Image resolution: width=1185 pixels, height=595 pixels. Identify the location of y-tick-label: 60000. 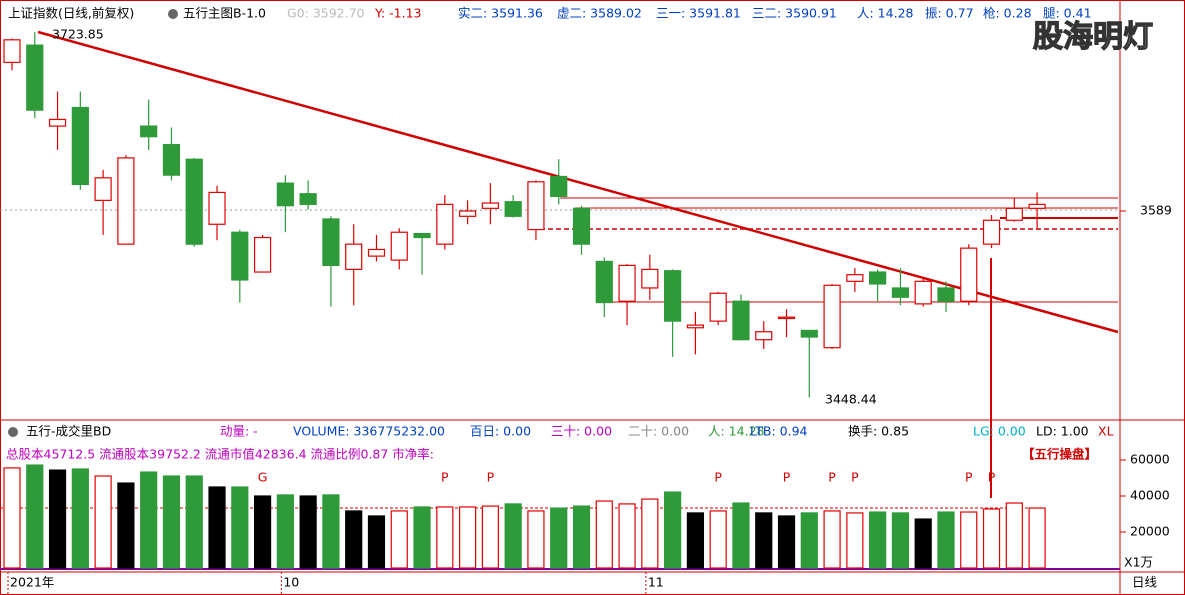
(1150, 459).